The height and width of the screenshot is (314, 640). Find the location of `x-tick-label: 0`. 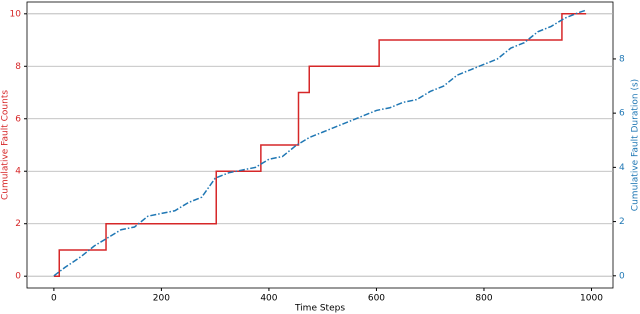

x-tick-label: 0 is located at coordinates (54, 299).